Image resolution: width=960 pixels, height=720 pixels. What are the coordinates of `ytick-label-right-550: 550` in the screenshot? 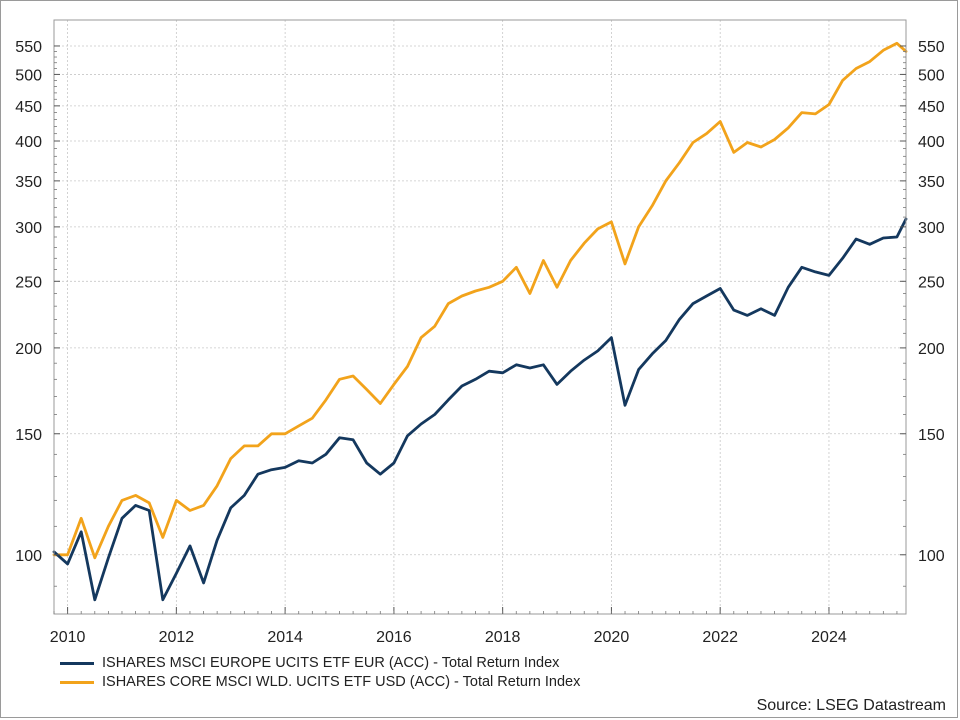 It's located at (931, 47).